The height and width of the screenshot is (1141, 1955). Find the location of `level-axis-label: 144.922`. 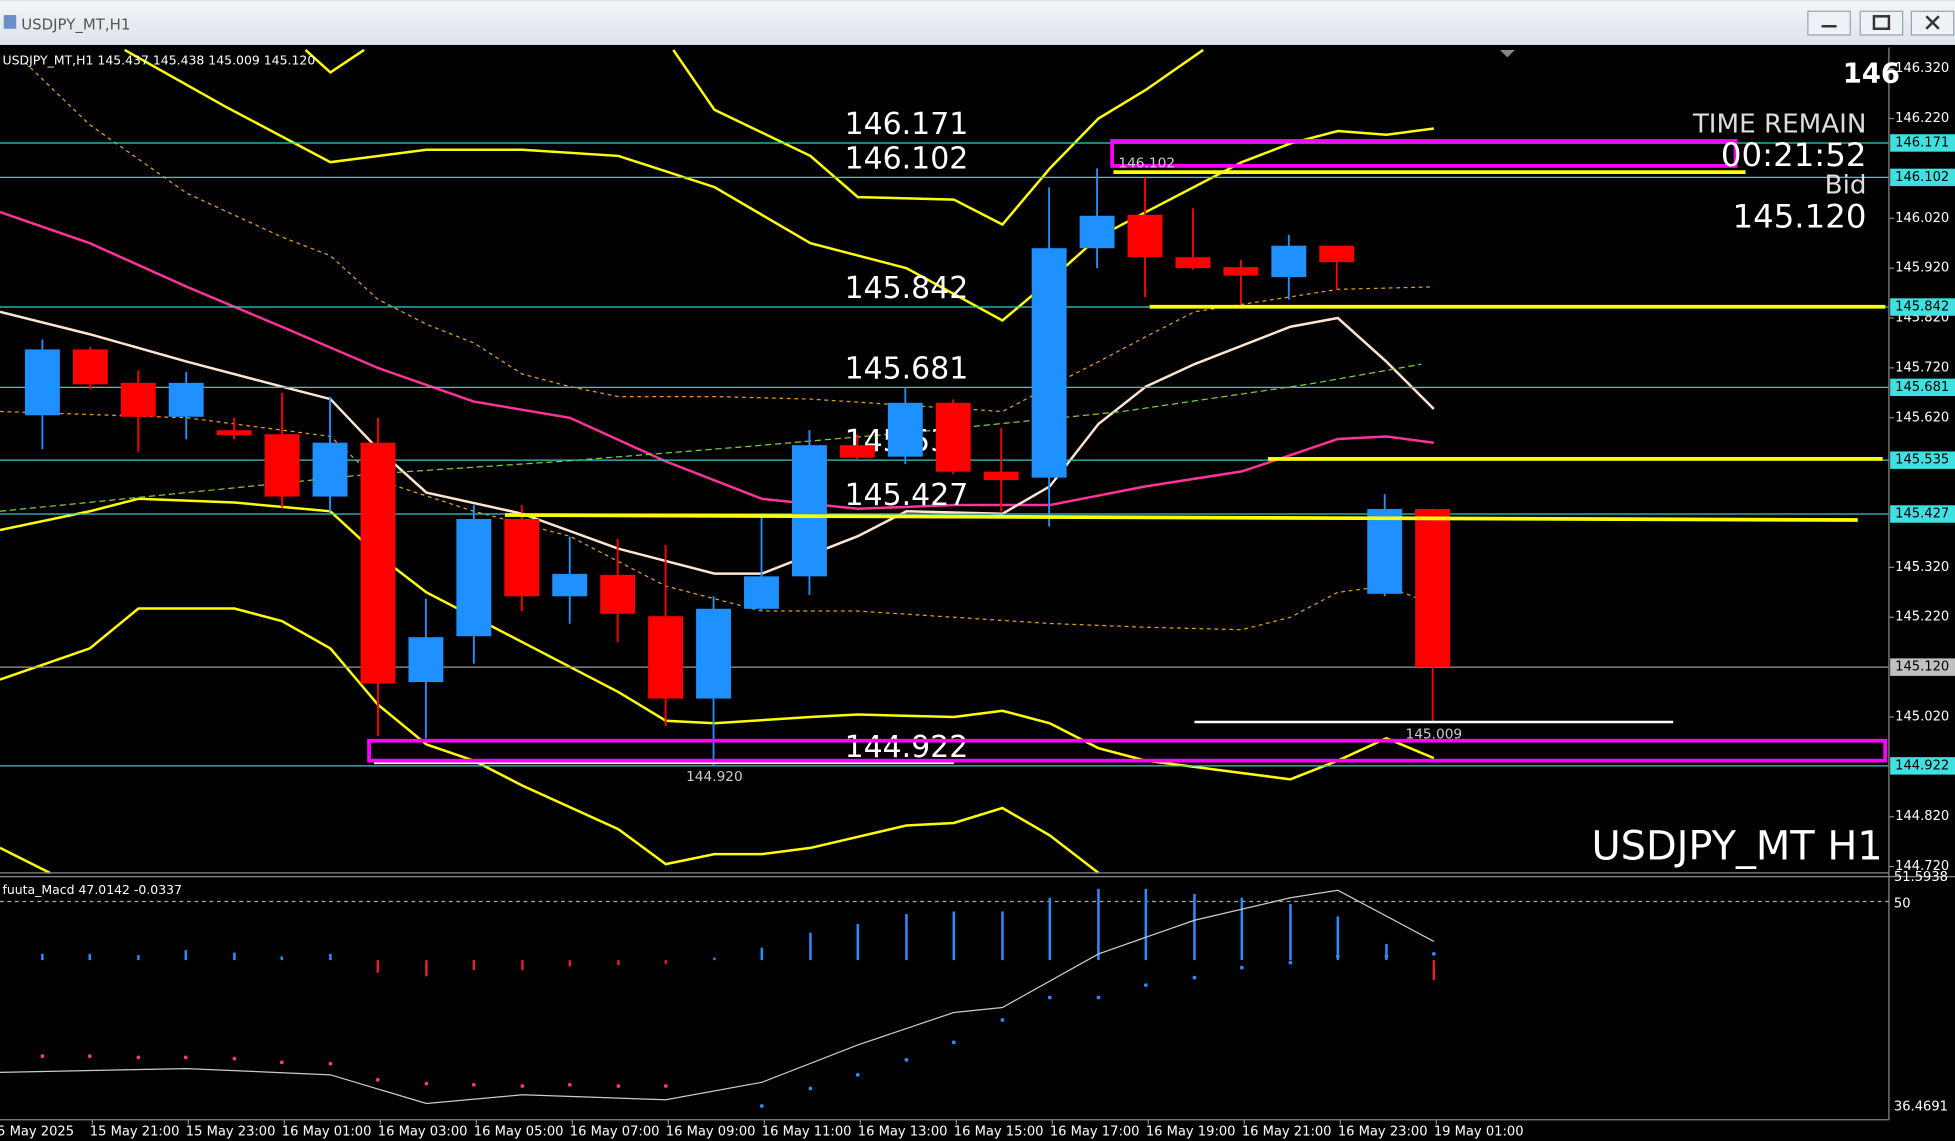

level-axis-label: 144.922 is located at coordinates (1922, 765).